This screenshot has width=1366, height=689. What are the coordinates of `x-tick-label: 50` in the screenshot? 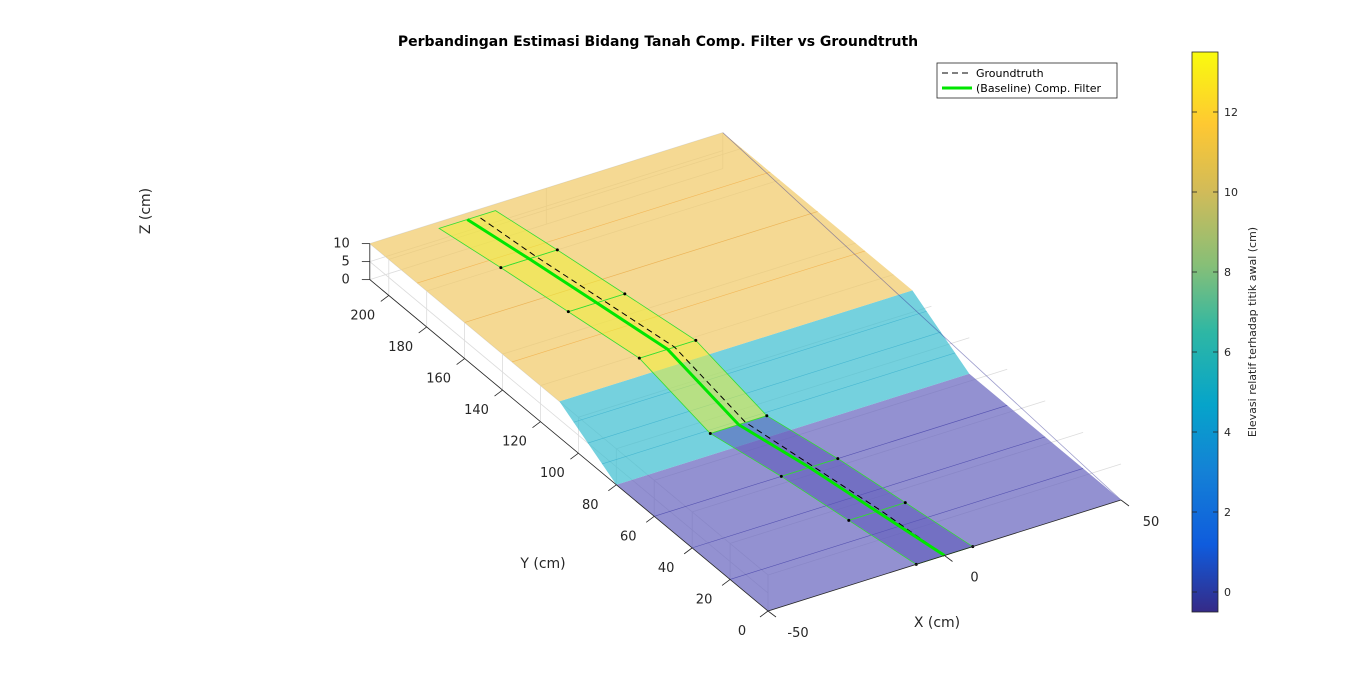 It's located at (1151, 522).